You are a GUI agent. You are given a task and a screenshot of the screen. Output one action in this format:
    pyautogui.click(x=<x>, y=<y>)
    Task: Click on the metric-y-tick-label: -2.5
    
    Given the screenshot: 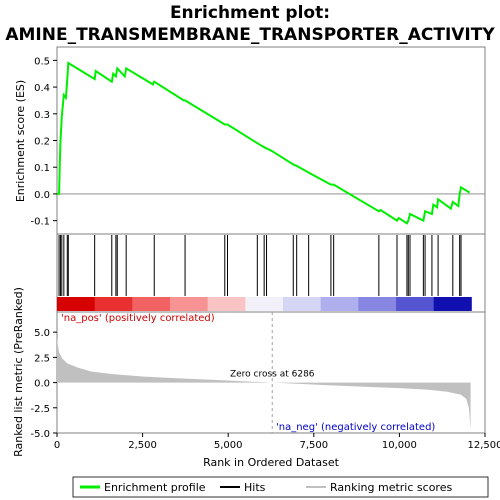 What is the action you would take?
    pyautogui.click(x=40, y=409)
    